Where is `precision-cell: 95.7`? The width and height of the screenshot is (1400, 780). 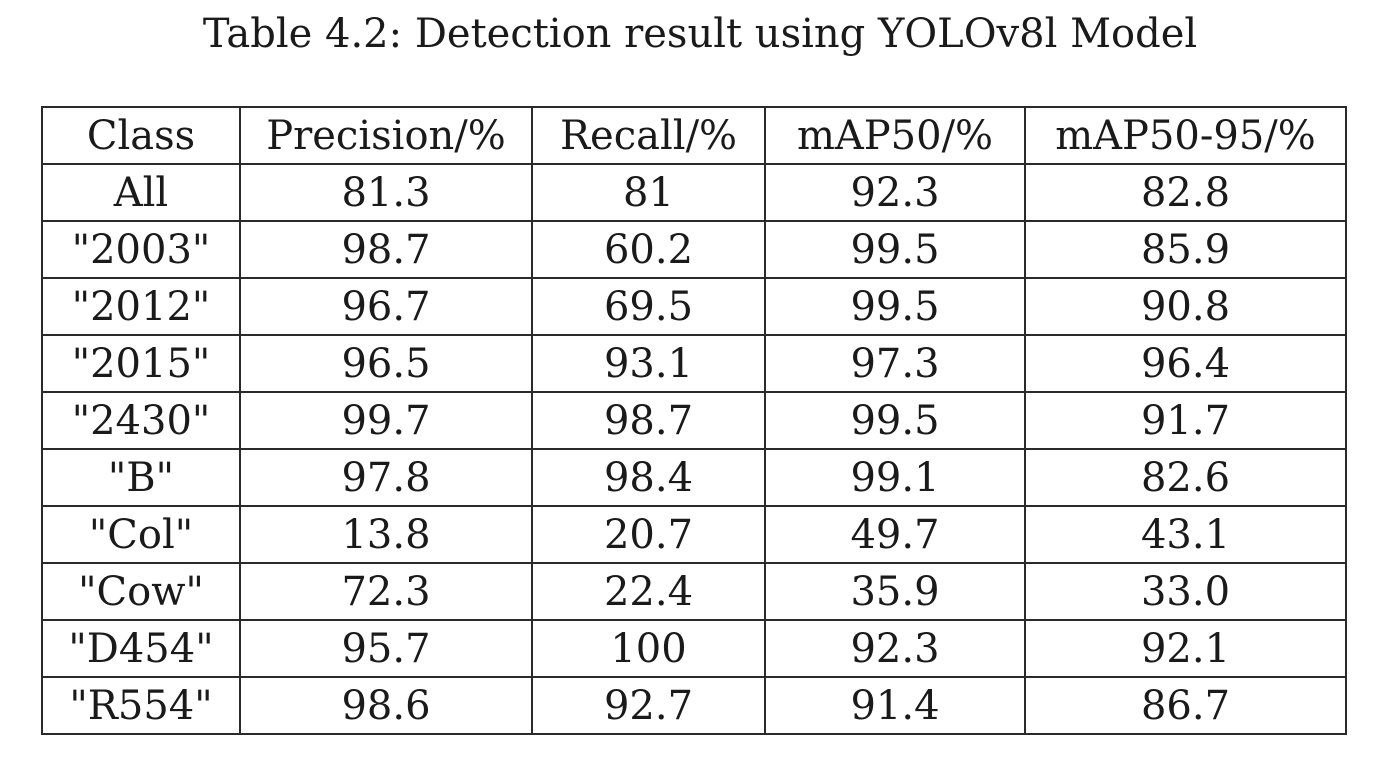 precision-cell: 95.7 is located at coordinates (386, 648).